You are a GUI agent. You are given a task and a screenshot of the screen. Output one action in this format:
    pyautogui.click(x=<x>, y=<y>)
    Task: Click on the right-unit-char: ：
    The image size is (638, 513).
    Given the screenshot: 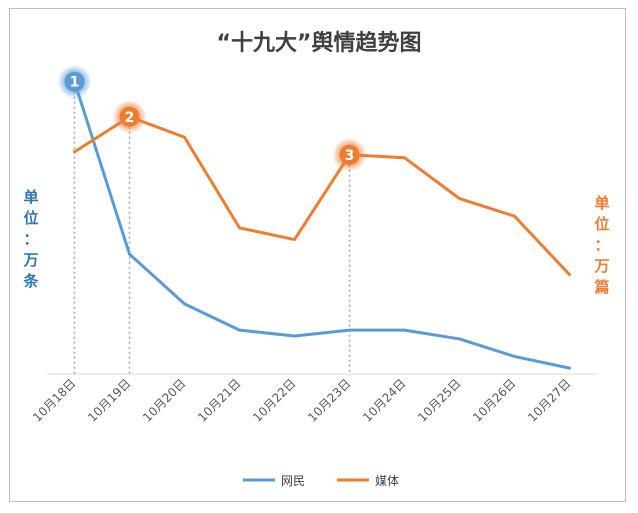 What is the action you would take?
    pyautogui.click(x=601, y=245)
    